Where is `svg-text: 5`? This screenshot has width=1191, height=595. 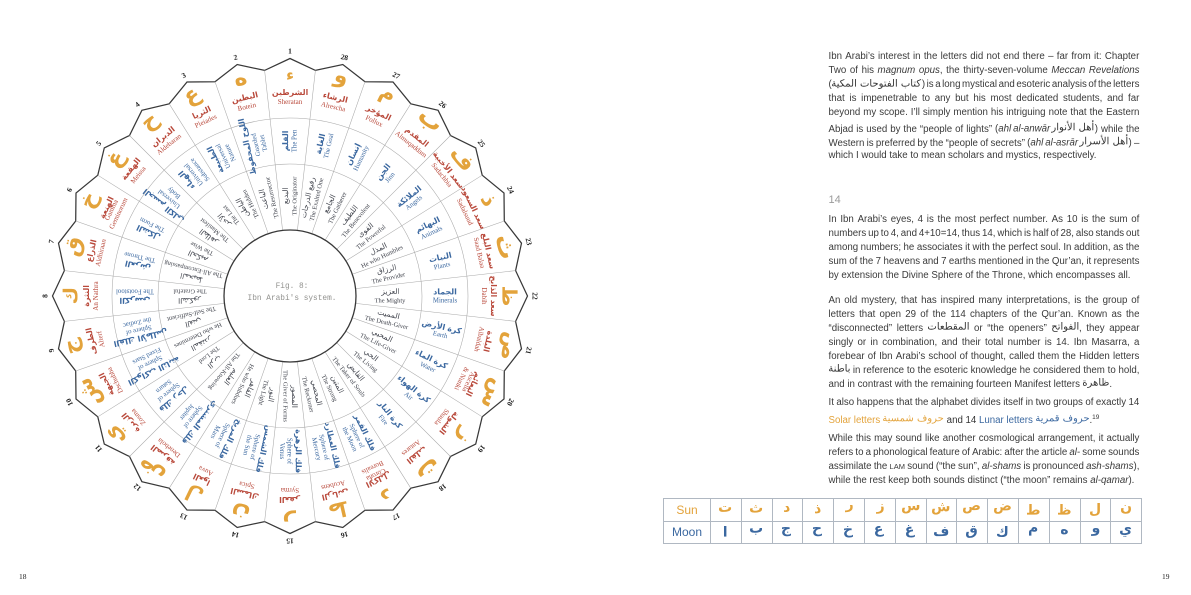
svg-text: 5 is located at coordinates (99, 143).